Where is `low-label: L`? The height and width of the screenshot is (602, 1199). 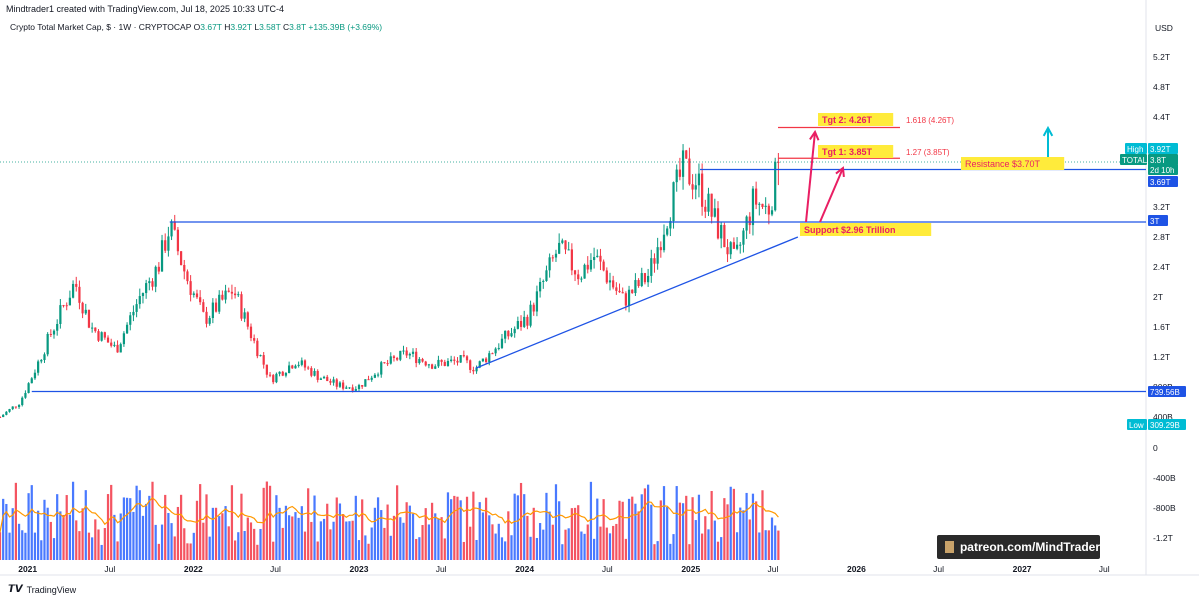 low-label: L is located at coordinates (257, 27).